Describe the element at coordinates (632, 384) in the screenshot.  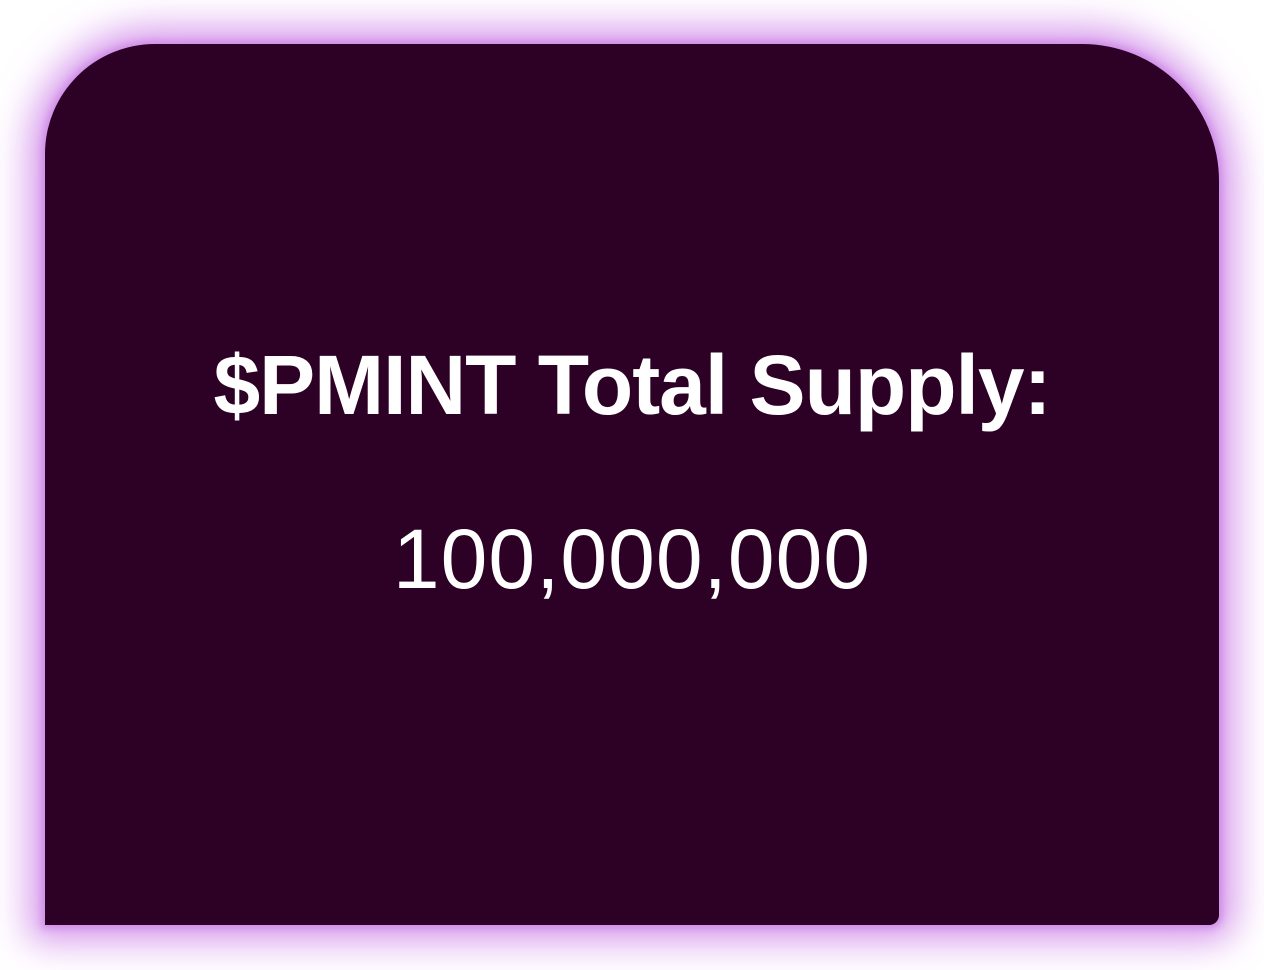
I see `total-supply-label: $PMINT Total Supply:` at that location.